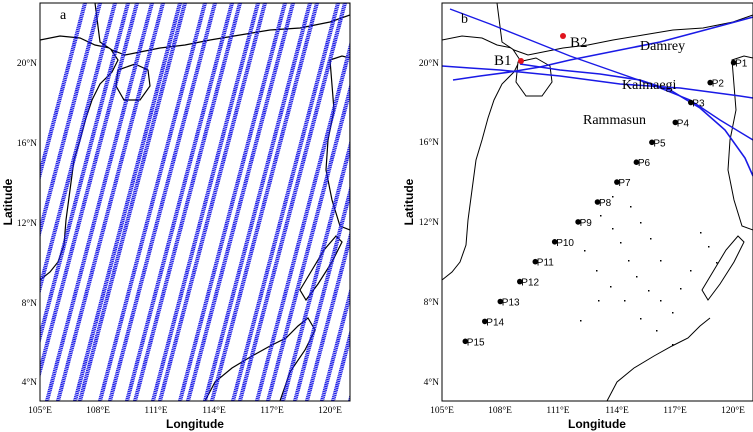  Describe the element at coordinates (30, 303) in the screenshot. I see `panel-a-y-tick: 8°N` at that location.